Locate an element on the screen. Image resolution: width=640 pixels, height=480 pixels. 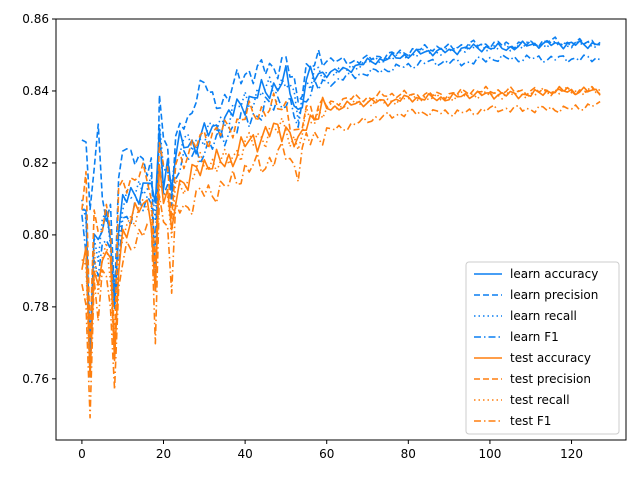
x-tick-label: 40 is located at coordinates (244, 454).